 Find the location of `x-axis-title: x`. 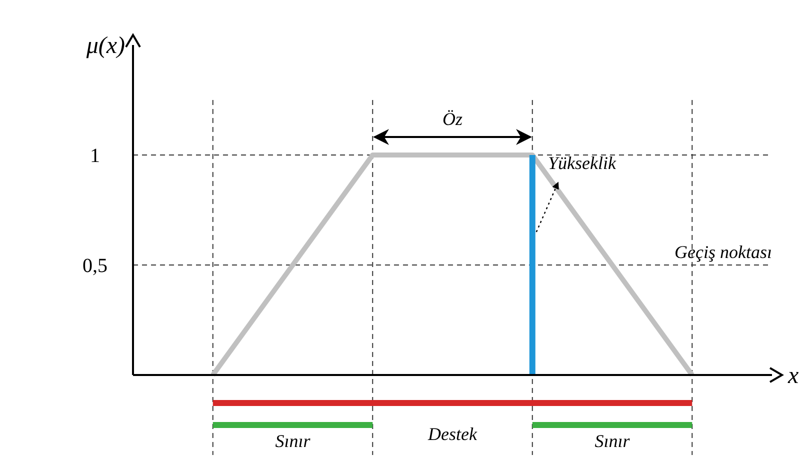

x-axis-title: x is located at coordinates (793, 376).